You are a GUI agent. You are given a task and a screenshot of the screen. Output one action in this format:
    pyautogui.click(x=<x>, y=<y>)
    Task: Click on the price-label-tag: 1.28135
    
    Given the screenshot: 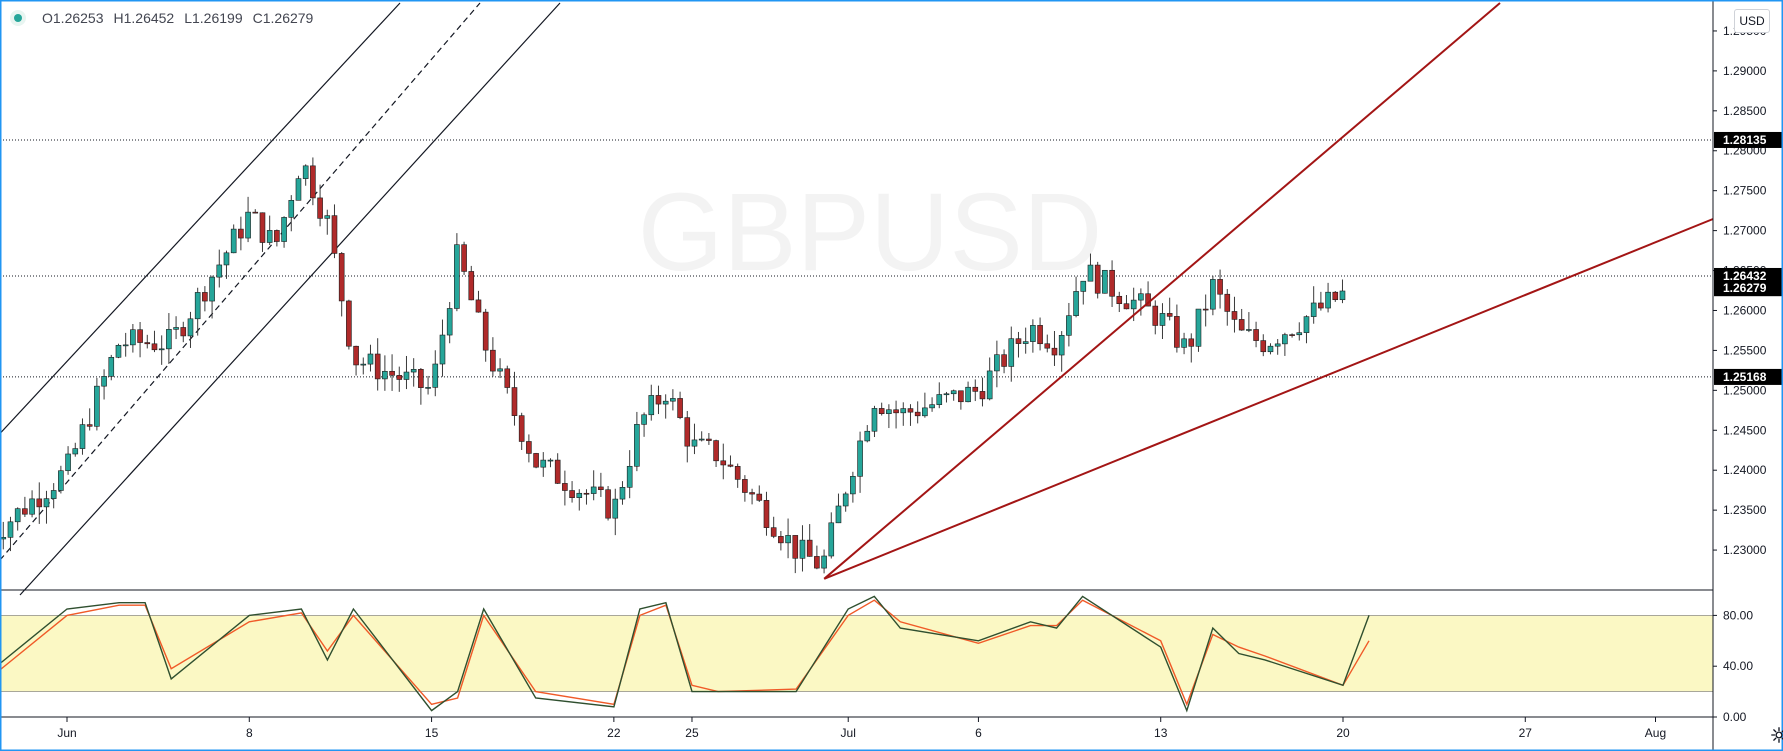 What is the action you would take?
    pyautogui.click(x=1748, y=139)
    